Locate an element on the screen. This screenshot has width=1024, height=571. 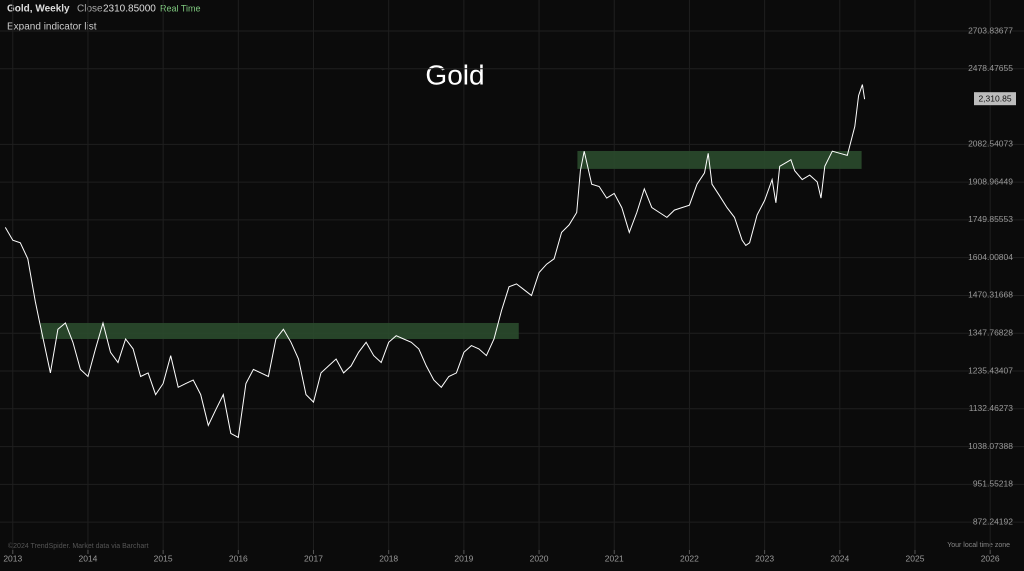
chart-title: Gold is located at coordinates (454, 74).